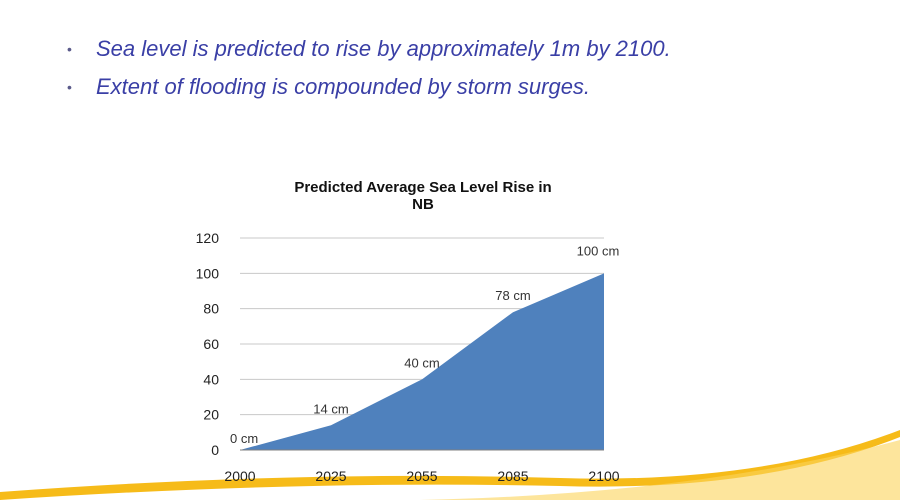 The width and height of the screenshot is (900, 500). I want to click on y-tick-label: 60, so click(211, 344).